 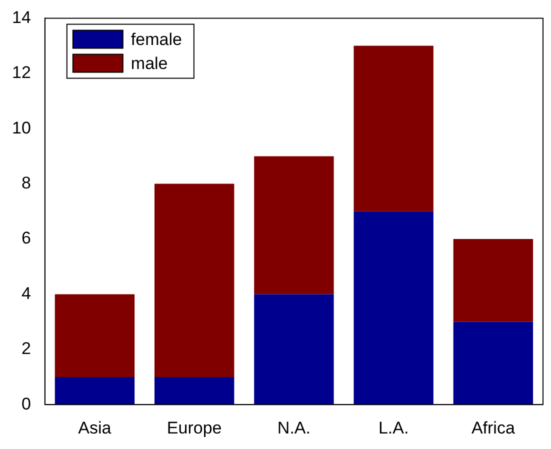 I want to click on y-tick-label: 8, so click(x=26, y=182).